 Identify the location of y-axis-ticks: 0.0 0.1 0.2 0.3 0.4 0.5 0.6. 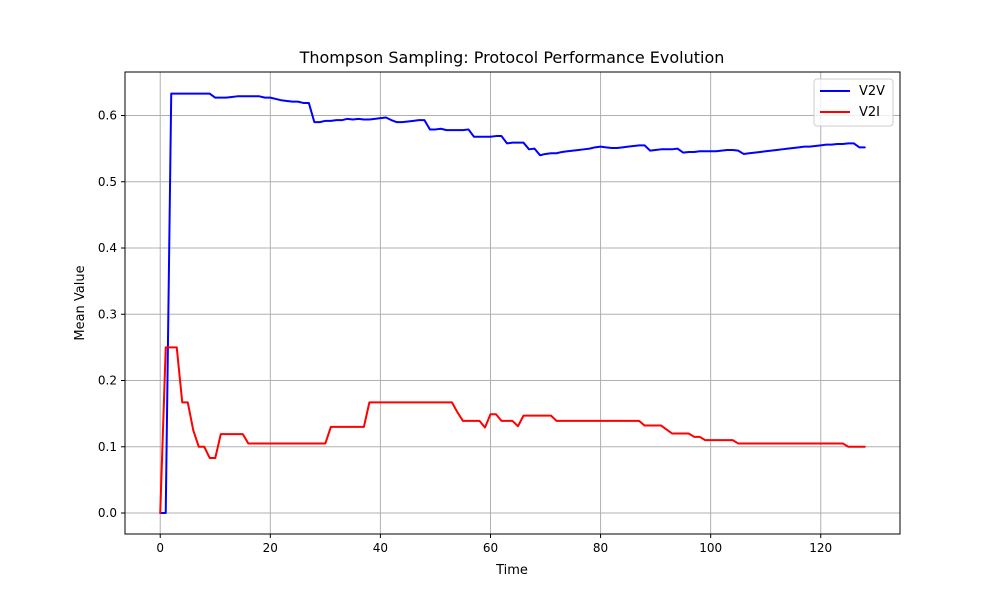
(111, 314).